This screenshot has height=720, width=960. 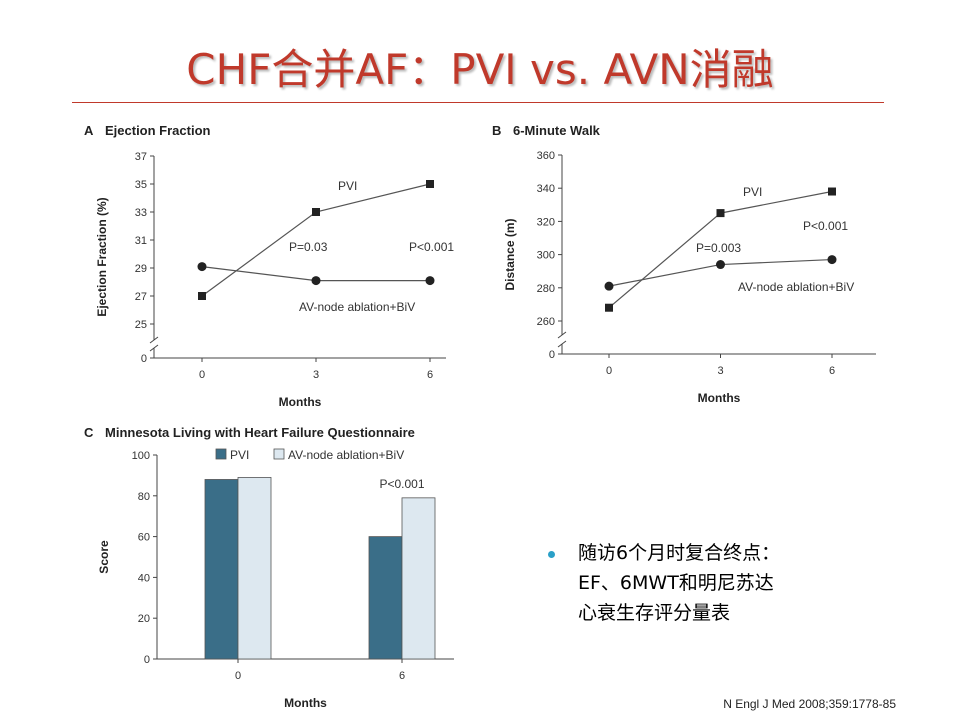 I want to click on y-axis-label: Distance (m), so click(x=510, y=254).